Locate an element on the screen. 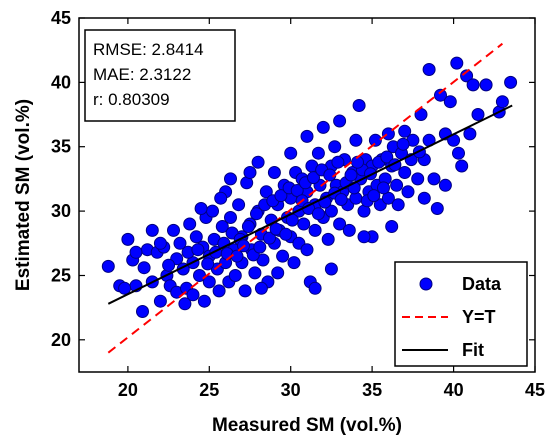  x-tick-label: 35 is located at coordinates (372, 390).